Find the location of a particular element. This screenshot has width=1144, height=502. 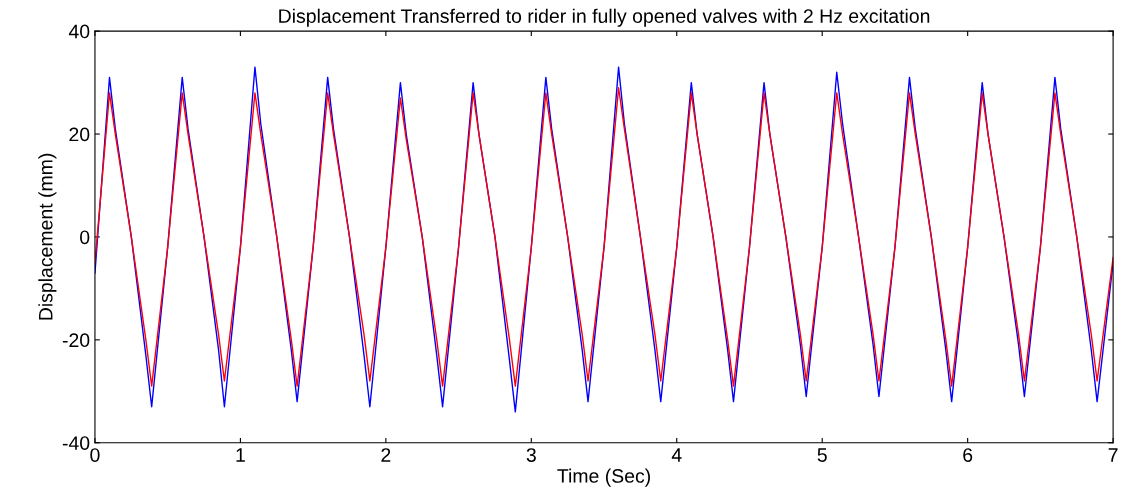

x-axis-title: Time (Sec) is located at coordinates (603, 477).